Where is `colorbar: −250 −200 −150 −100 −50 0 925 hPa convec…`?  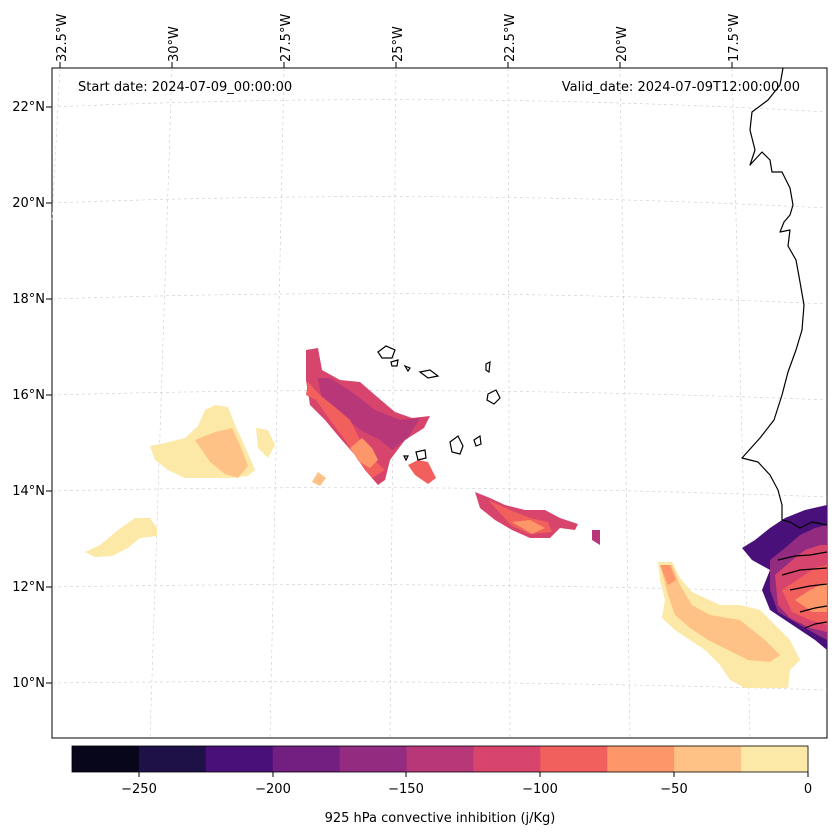 colorbar: −250 −200 −150 −100 −50 0 925 hPa convec… is located at coordinates (441, 785).